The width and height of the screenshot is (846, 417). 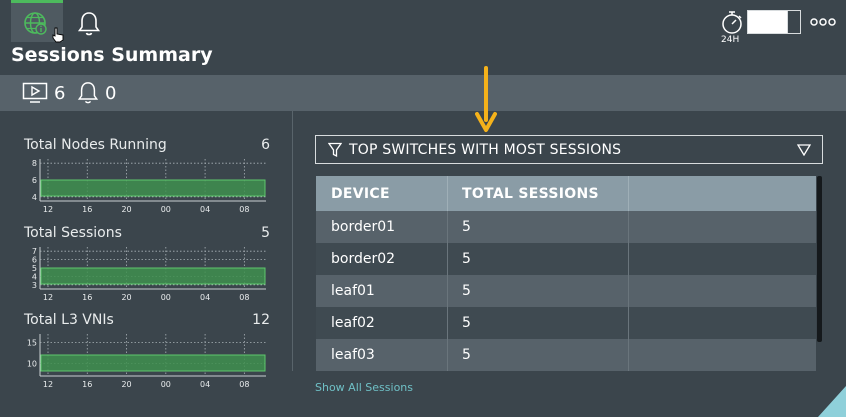 What do you see at coordinates (95, 145) in the screenshot?
I see `metric-label: Total Nodes Running` at bounding box center [95, 145].